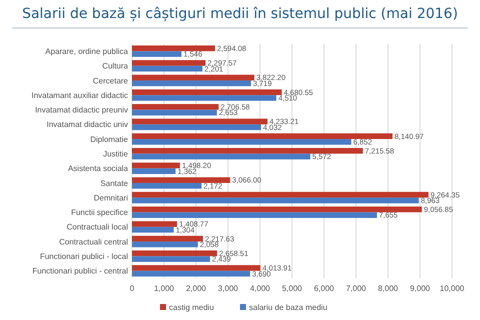 This screenshot has width=480, height=320. I want to click on y-tick-label: Invatamant auxiliar didactic, so click(80, 95).